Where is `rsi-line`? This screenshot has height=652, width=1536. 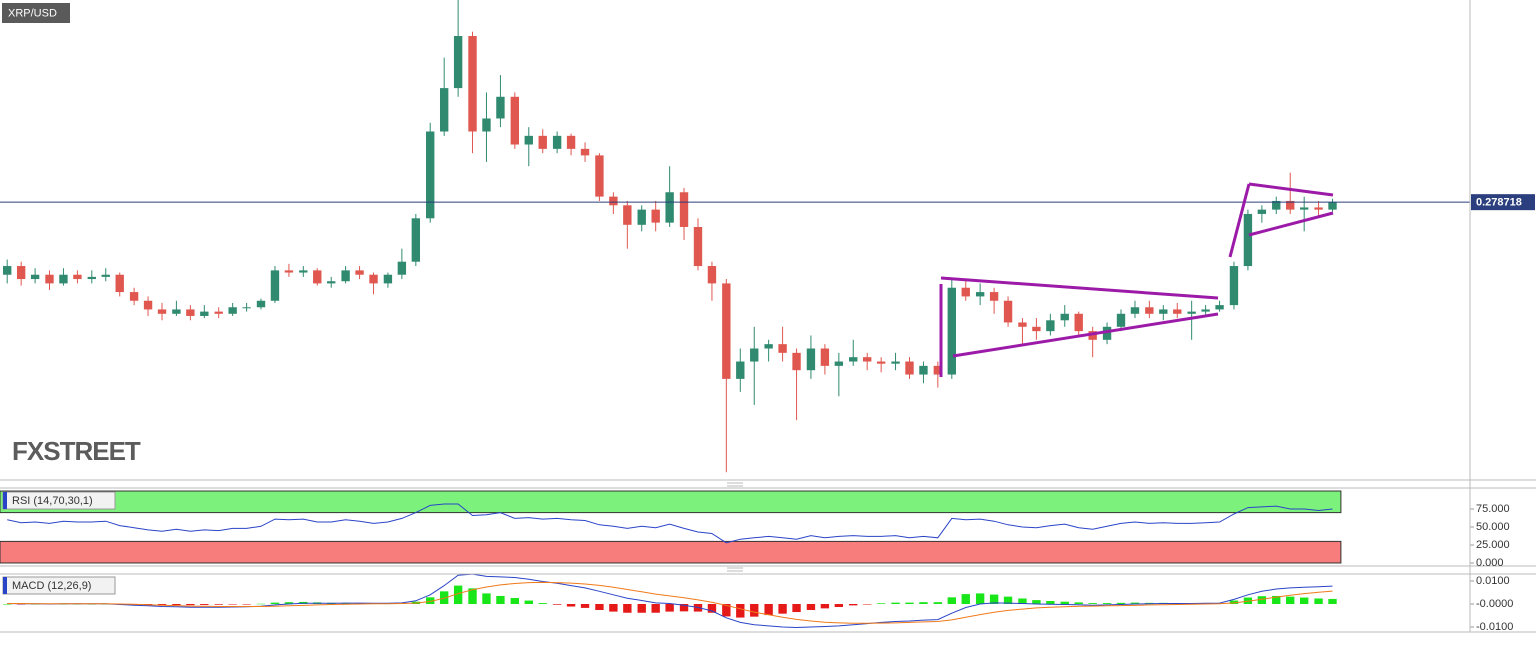
rsi-line is located at coordinates (670, 523).